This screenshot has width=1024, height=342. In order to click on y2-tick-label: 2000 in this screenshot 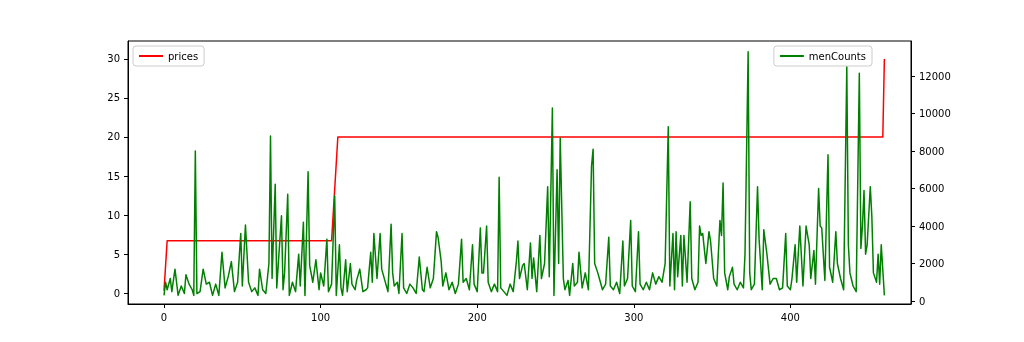, I will do `click(932, 264)`.